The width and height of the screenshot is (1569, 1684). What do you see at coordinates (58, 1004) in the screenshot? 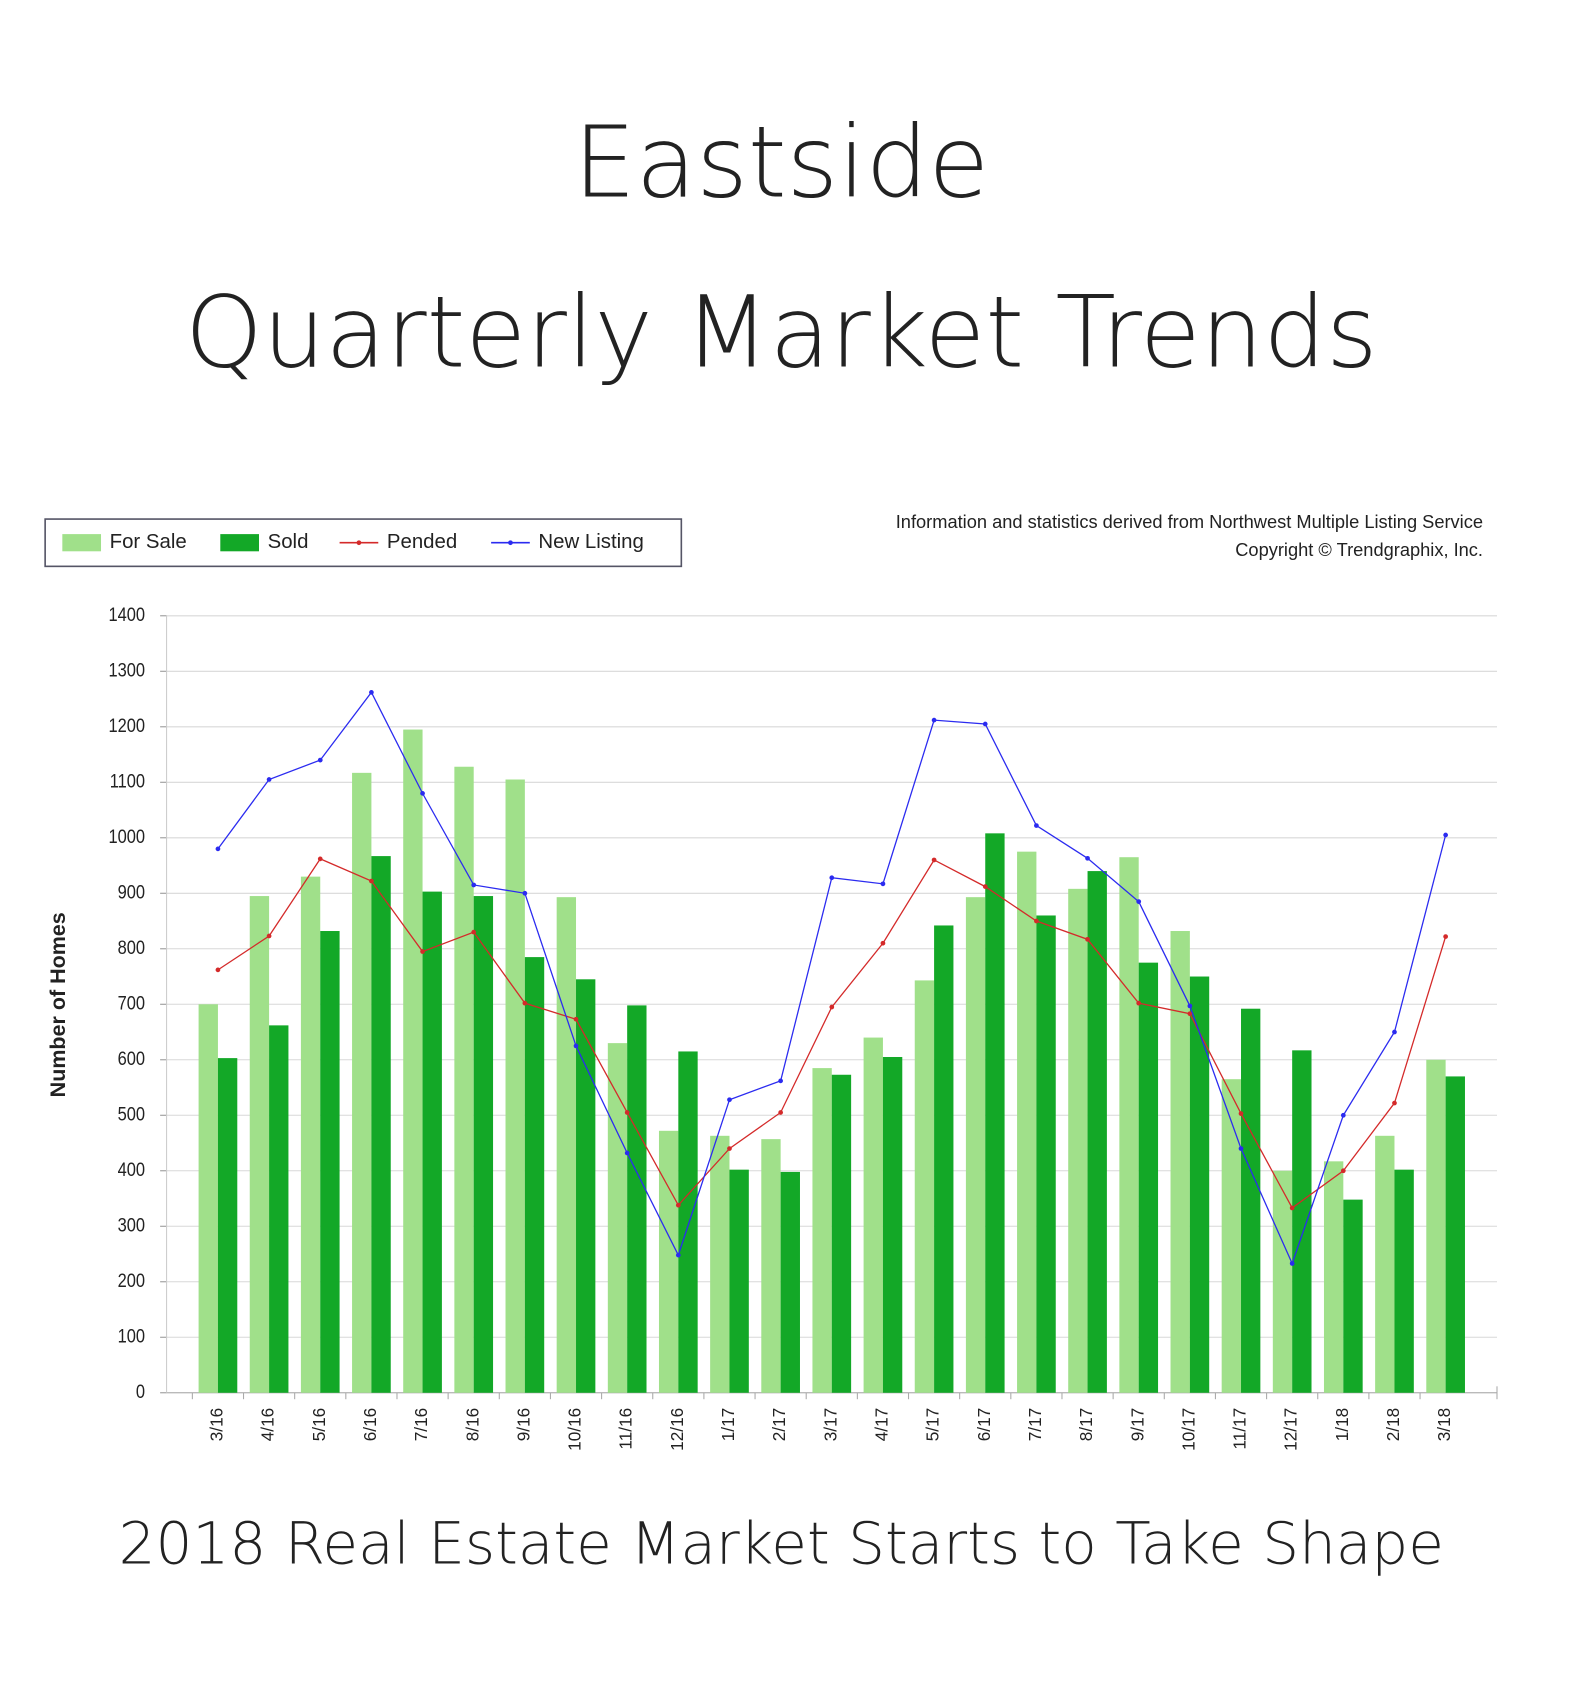
I see `y-axis-label: Number of Homes` at bounding box center [58, 1004].